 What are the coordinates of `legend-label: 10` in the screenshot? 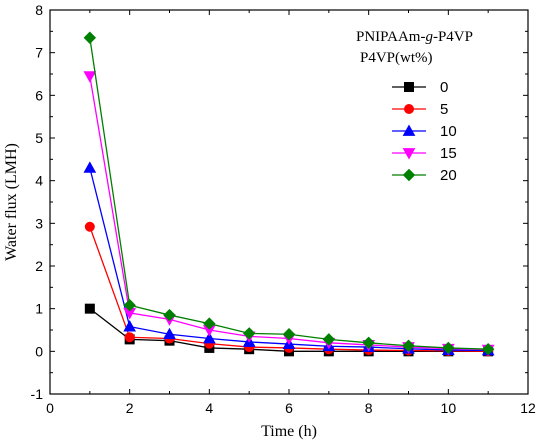 It's located at (448, 131).